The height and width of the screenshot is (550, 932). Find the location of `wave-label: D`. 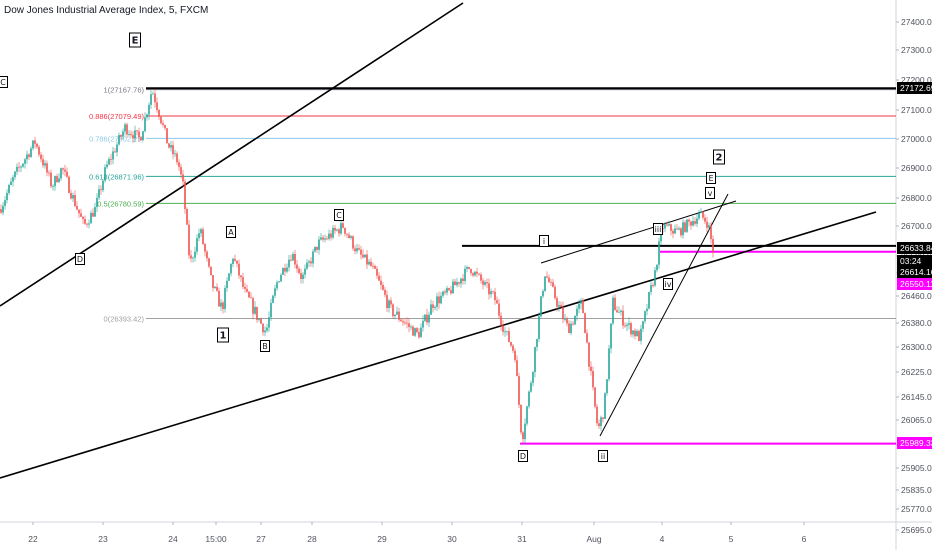

wave-label: D is located at coordinates (80, 259).